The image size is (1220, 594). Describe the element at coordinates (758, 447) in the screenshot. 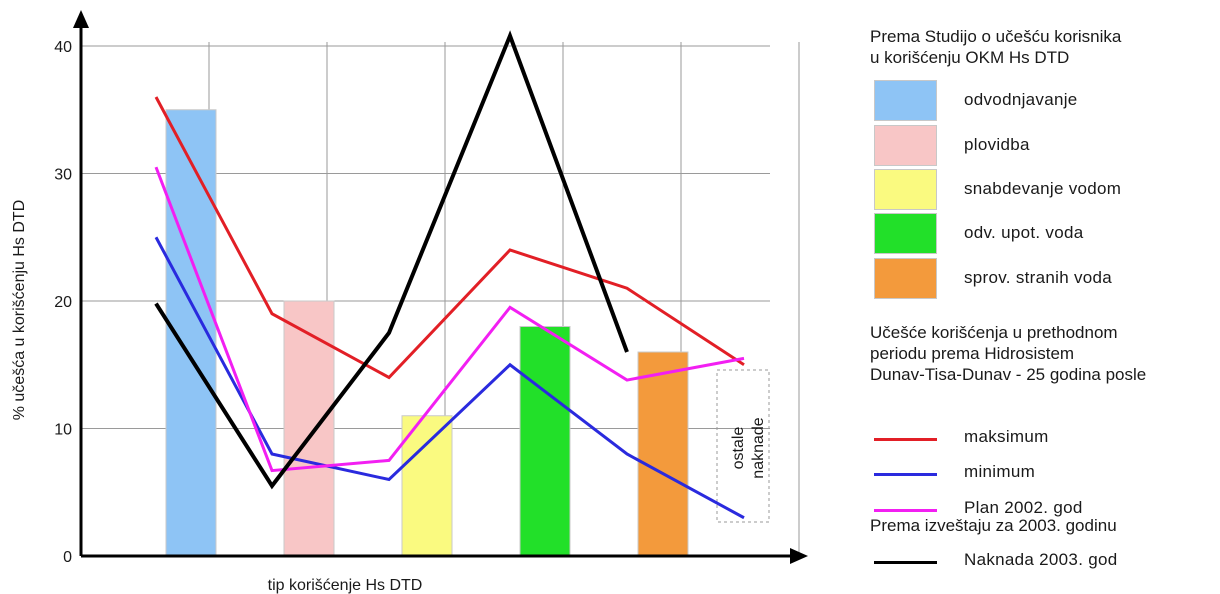

I see `annotation-text-line: naknade` at that location.